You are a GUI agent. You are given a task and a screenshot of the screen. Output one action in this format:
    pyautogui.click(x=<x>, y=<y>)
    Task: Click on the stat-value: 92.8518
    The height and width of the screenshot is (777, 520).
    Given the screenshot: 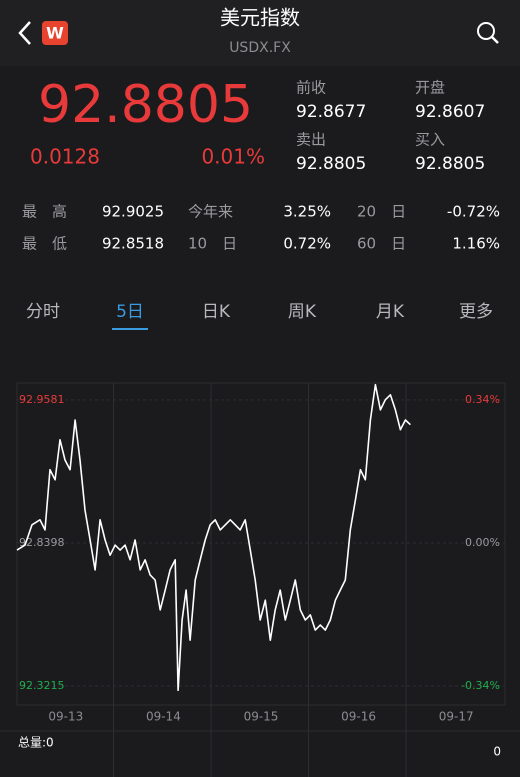 What is the action you would take?
    pyautogui.click(x=133, y=244)
    